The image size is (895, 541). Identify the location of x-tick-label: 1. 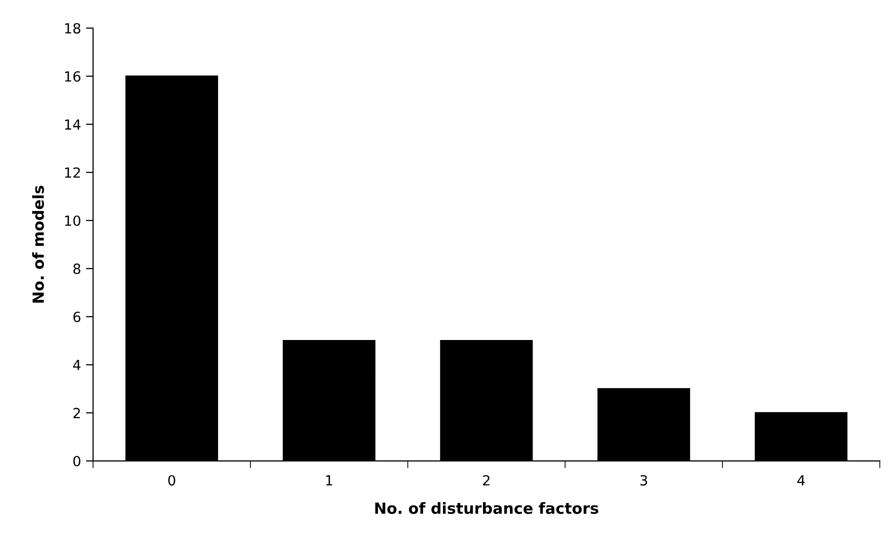
(329, 480).